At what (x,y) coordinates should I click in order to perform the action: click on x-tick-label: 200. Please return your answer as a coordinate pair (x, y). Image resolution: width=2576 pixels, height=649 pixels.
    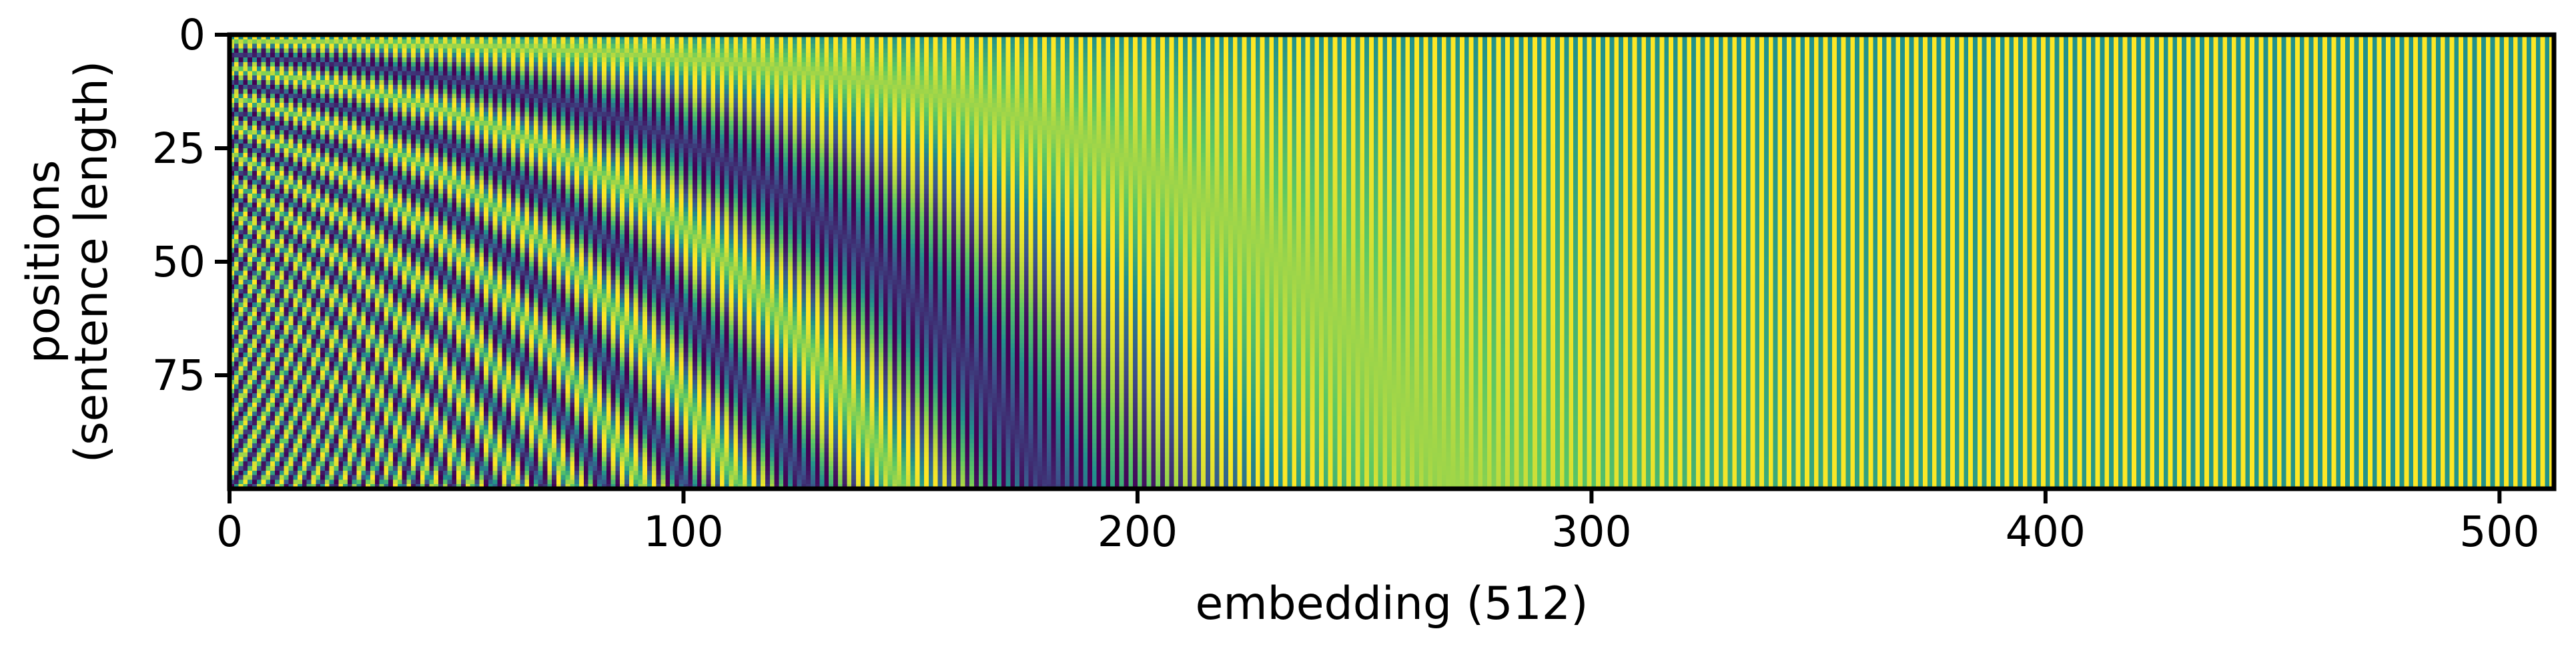
    Looking at the image, I should click on (1138, 531).